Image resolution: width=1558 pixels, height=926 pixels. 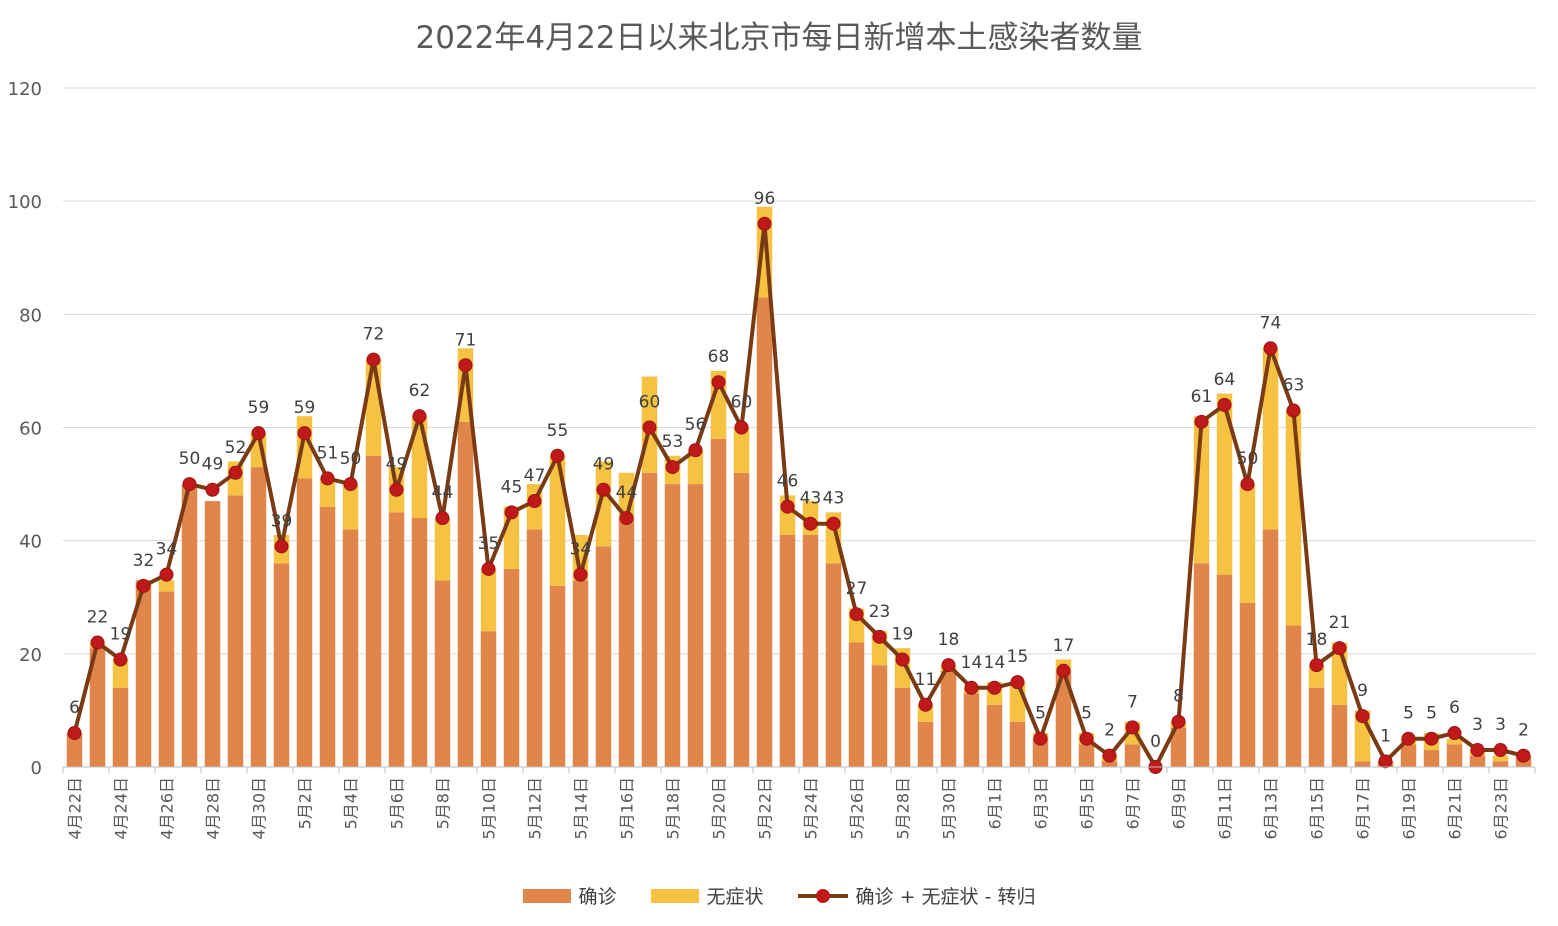 What do you see at coordinates (1132, 702) in the screenshot?
I see `data-label: 7` at bounding box center [1132, 702].